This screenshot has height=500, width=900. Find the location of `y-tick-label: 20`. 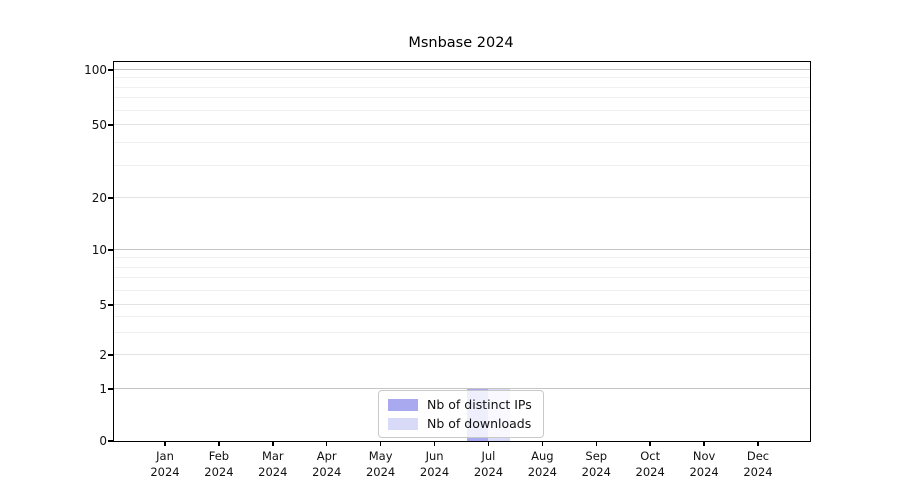

y-tick-label: 20 is located at coordinates (99, 198).